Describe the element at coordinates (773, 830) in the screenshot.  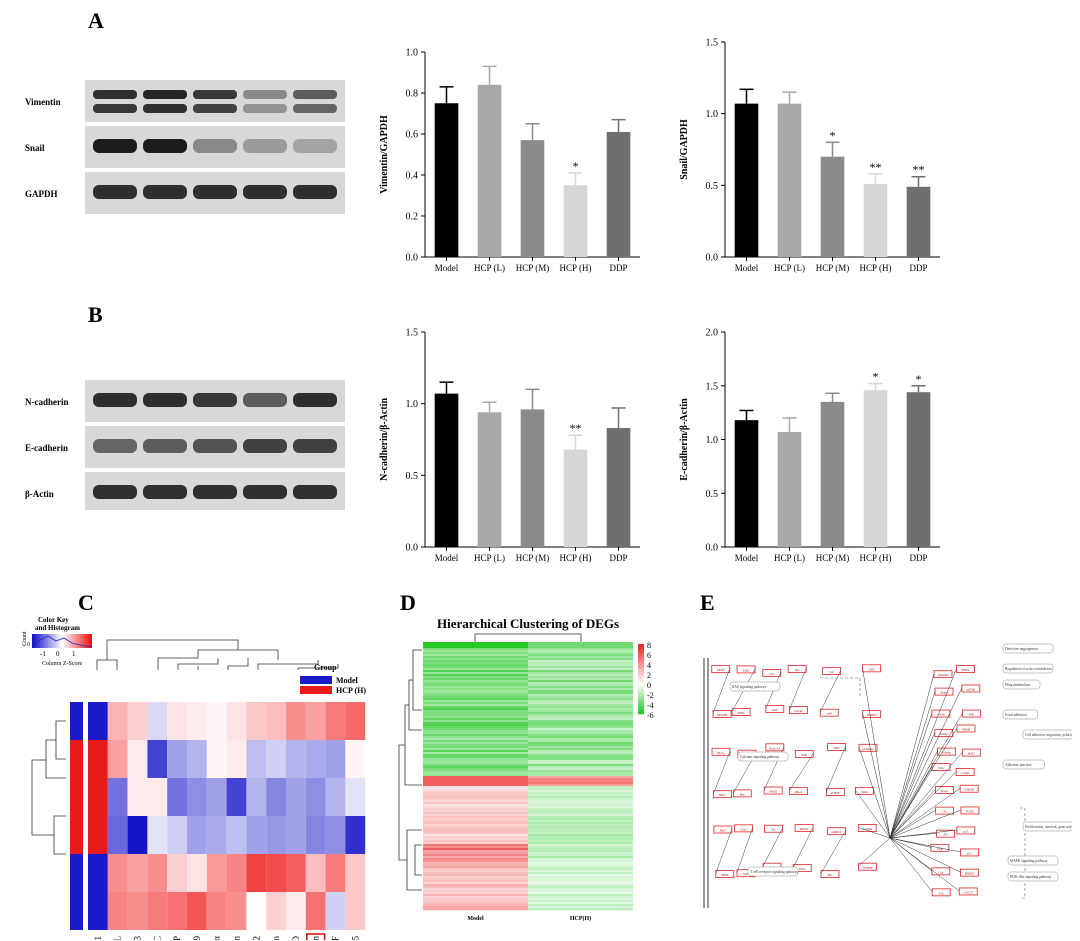
I see `pathway-node-label: Src` at that location.